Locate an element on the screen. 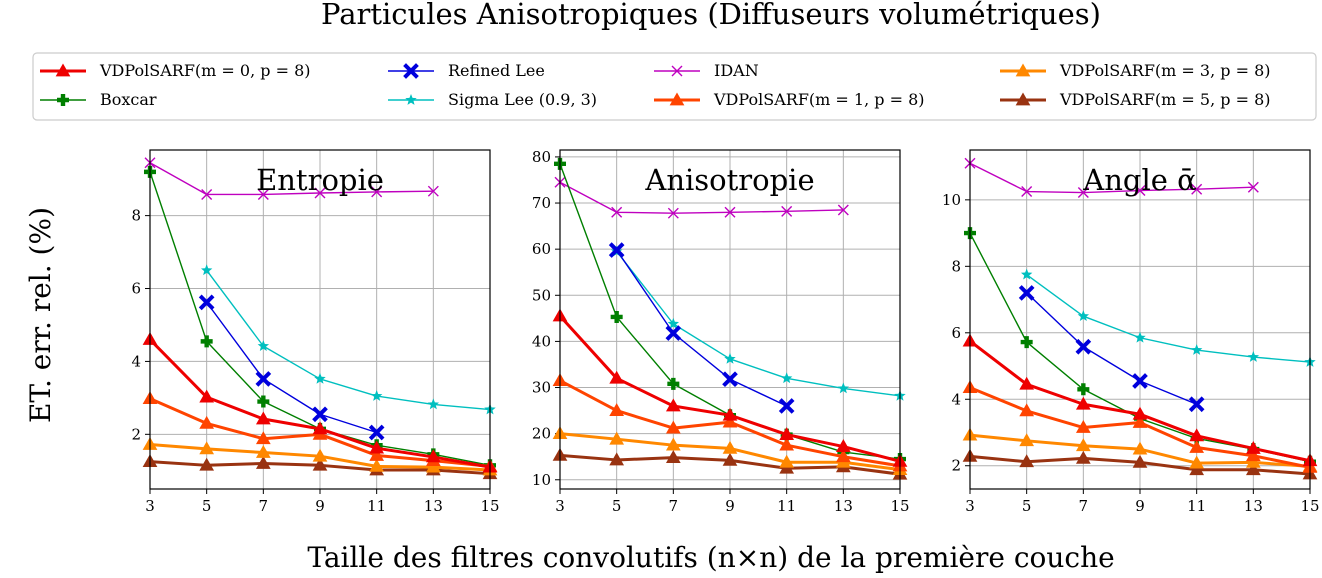 This screenshot has width=1322, height=578. legend-item-boxcar: Boxcar is located at coordinates (98, 99).